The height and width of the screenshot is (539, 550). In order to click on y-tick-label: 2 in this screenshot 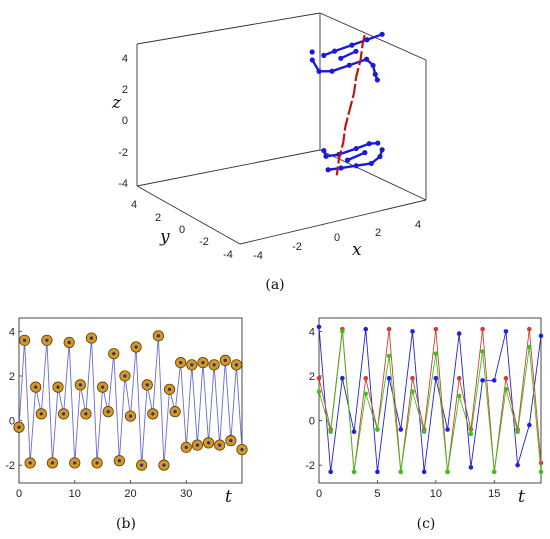, I will do `click(12, 377)`.